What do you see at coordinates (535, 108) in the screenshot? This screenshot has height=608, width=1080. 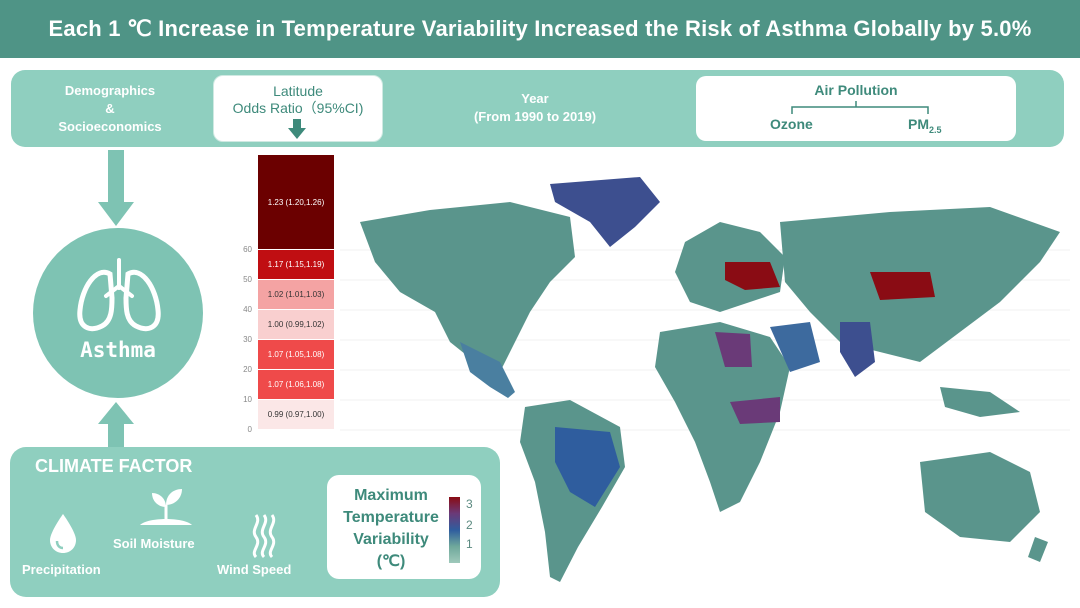 I see `year-label: Year (From 1990 to 2019)` at bounding box center [535, 108].